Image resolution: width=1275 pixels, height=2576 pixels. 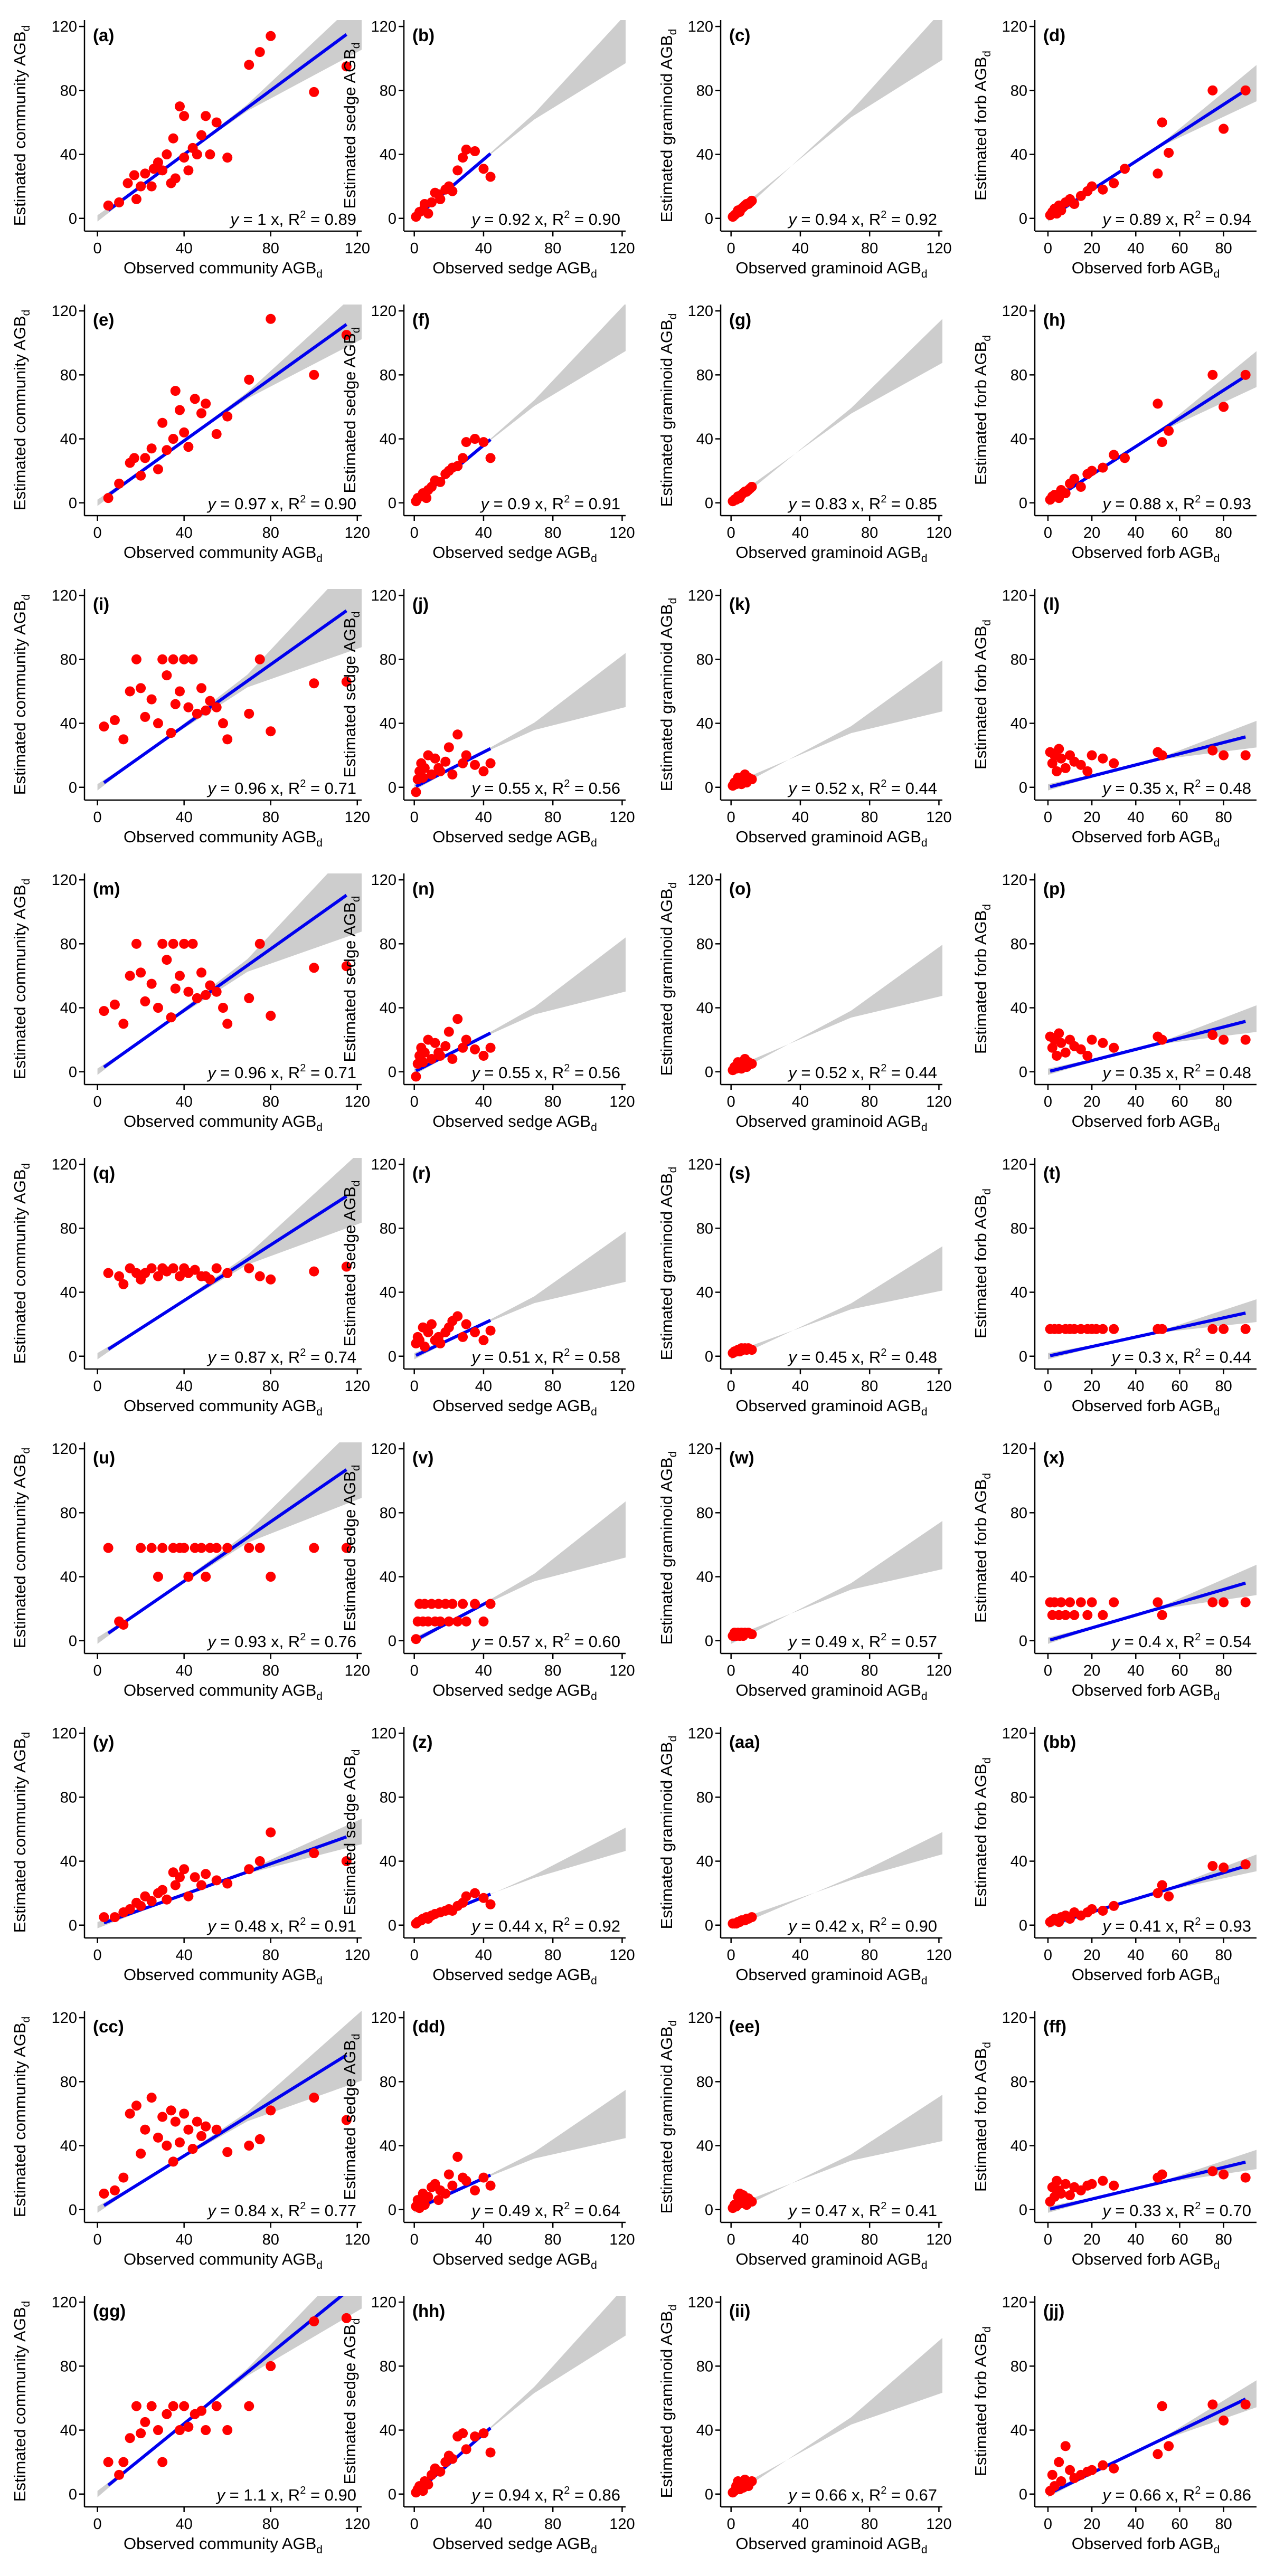 I want to click on y-axis-title-main: Estimated forb AGB, so click(x=980, y=1835).